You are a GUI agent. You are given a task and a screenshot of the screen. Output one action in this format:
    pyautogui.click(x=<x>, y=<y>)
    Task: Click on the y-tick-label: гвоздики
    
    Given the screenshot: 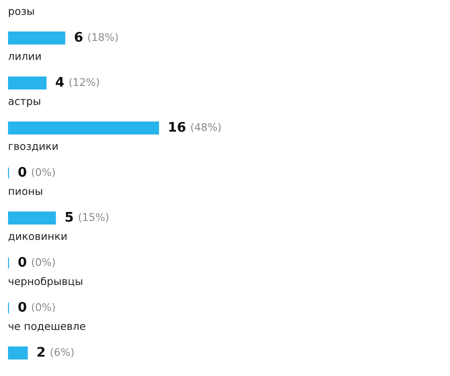 What is the action you would take?
    pyautogui.click(x=33, y=148)
    